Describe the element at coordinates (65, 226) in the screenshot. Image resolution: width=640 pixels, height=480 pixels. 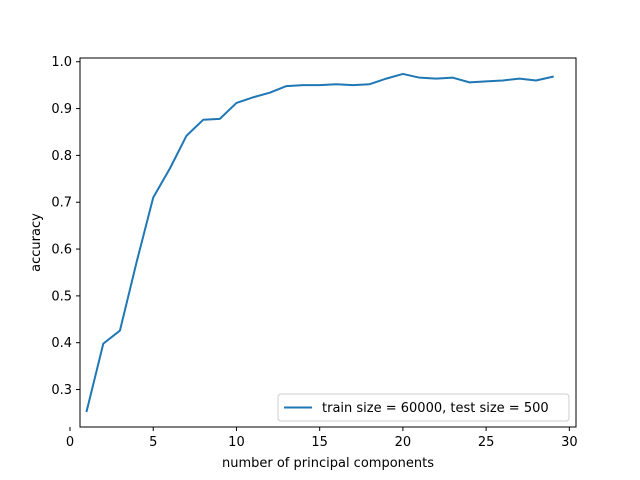
I see `y-axis-ticks: 0.3 0.4 0.5 0.6 0.7 0.8 0.9 1.0` at that location.